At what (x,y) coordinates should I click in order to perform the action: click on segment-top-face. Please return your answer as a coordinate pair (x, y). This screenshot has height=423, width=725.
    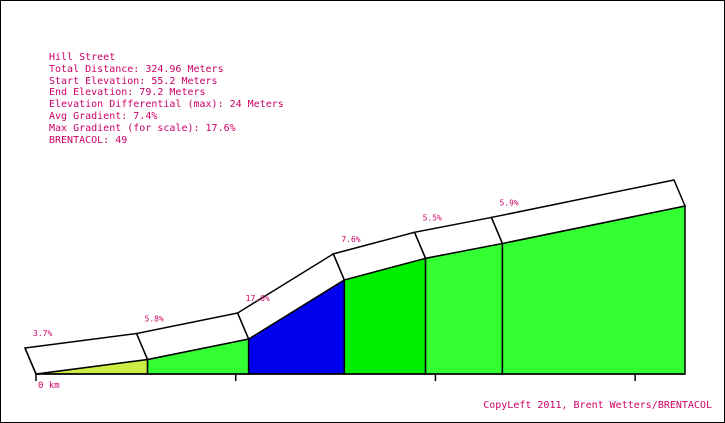
    Looking at the image, I should click on (588, 212).